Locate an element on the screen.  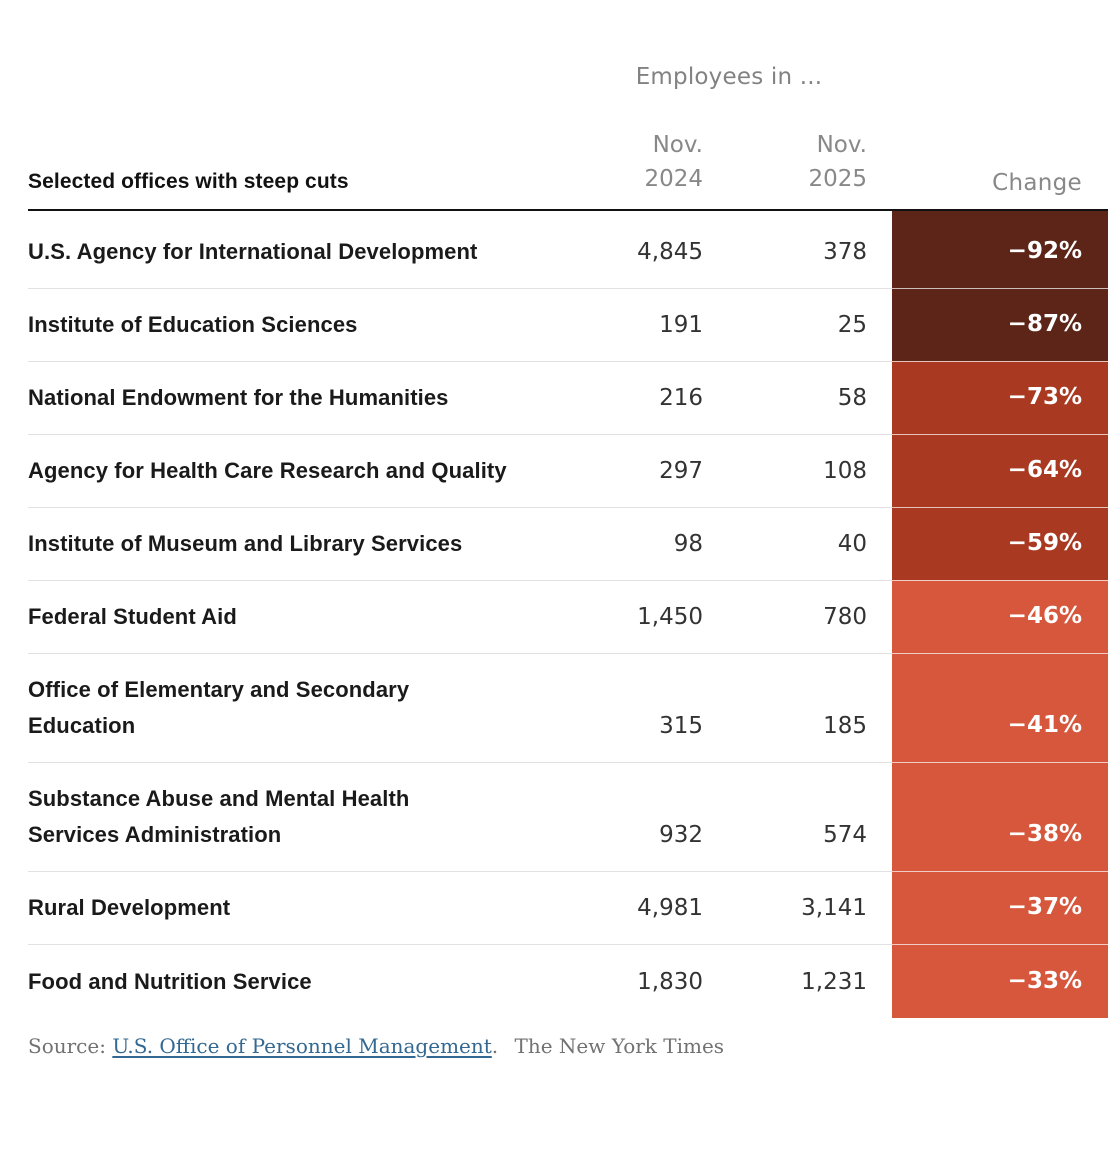
employees-2024-value: 297 is located at coordinates (681, 471).